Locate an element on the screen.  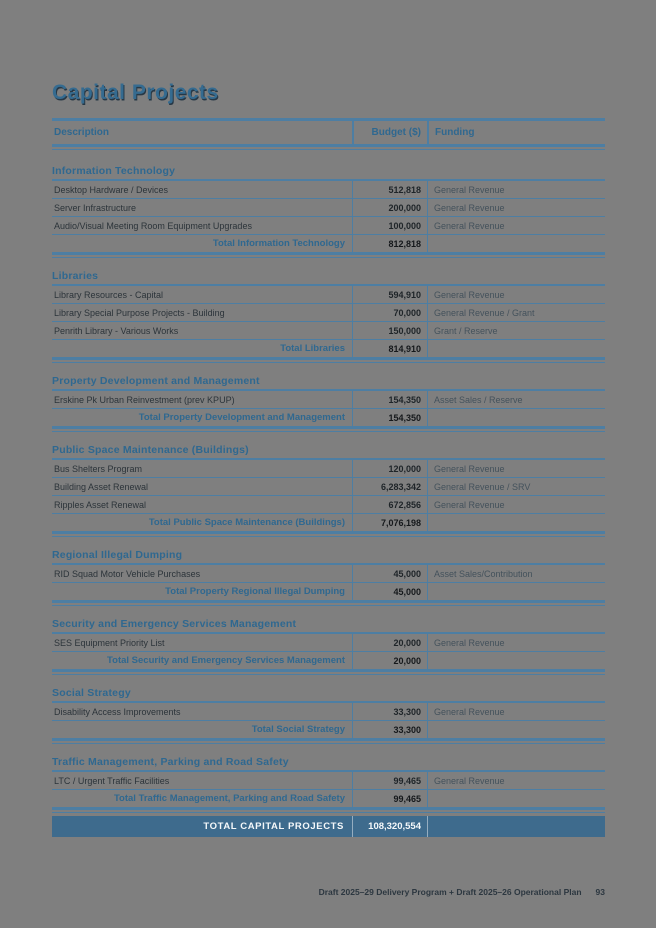
row-budget: 70,000 is located at coordinates (389, 312).